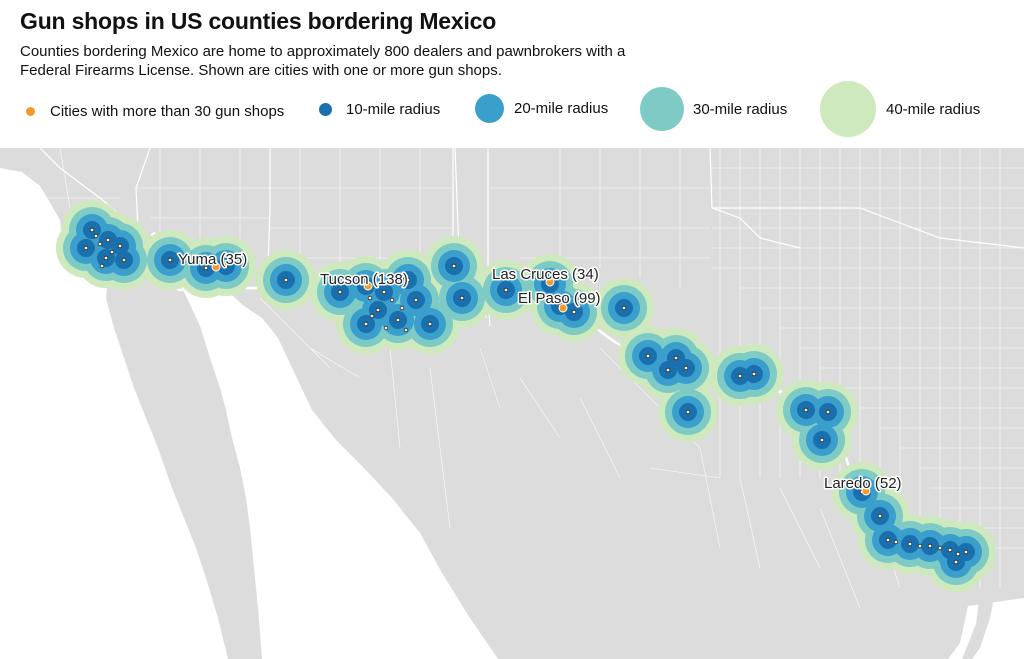  I want to click on legend-item-large-cities: Cities with more than 30 gun shops, so click(155, 111).